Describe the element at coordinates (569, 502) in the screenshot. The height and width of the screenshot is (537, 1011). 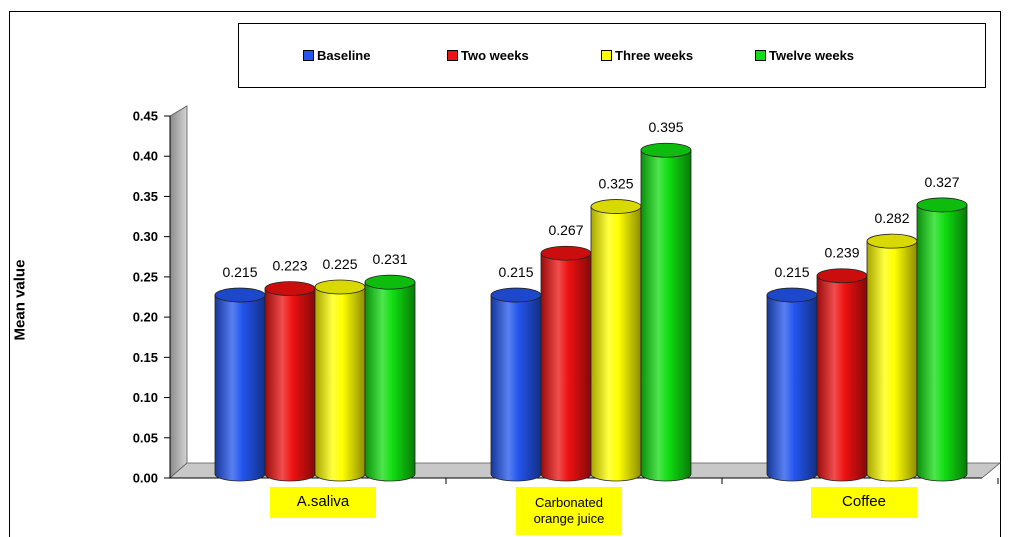
I see `category-label-line: Carbonated` at that location.